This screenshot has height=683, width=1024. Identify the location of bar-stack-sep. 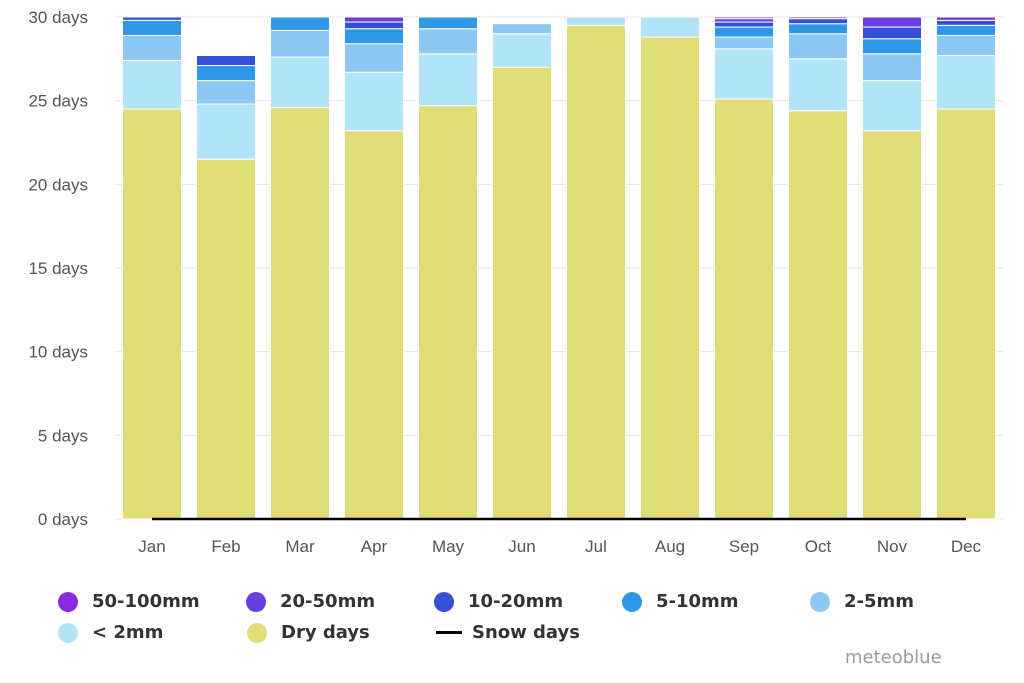
(744, 268).